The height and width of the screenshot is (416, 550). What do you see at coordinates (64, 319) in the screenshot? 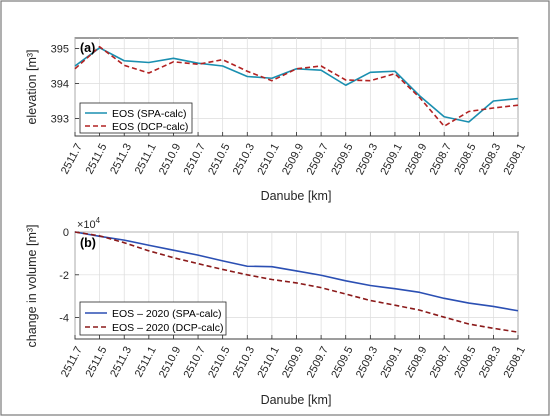
I see `chart-b-y-tick-label: -4` at bounding box center [64, 319].